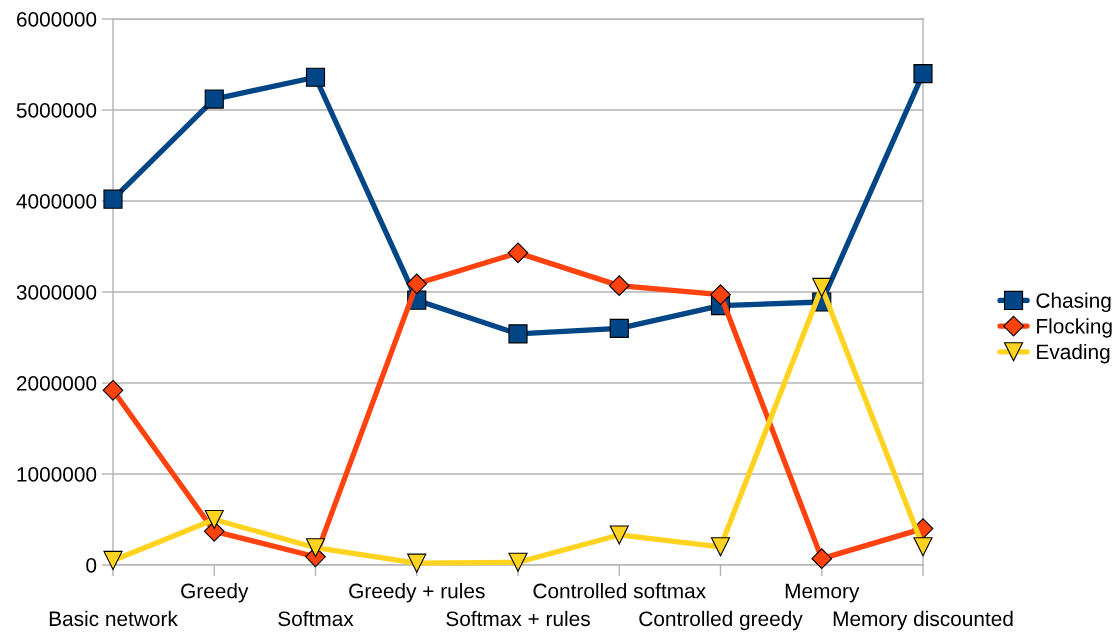 Image resolution: width=1116 pixels, height=641 pixels. Describe the element at coordinates (56, 201) in the screenshot. I see `y-tick-label: 4000000` at that location.